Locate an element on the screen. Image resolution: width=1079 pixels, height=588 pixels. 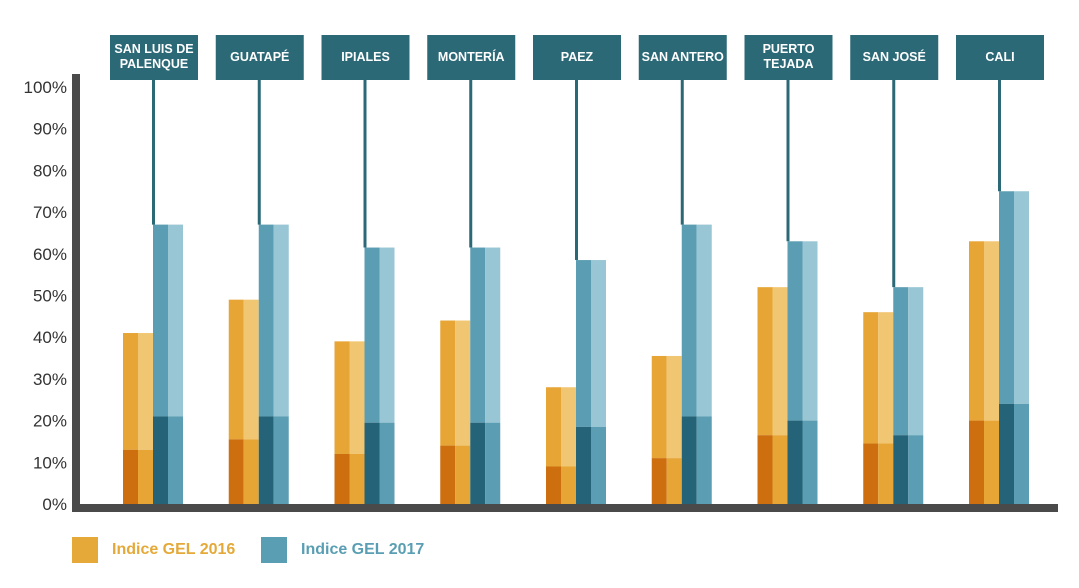
category-label: IPIALES is located at coordinates (365, 57).